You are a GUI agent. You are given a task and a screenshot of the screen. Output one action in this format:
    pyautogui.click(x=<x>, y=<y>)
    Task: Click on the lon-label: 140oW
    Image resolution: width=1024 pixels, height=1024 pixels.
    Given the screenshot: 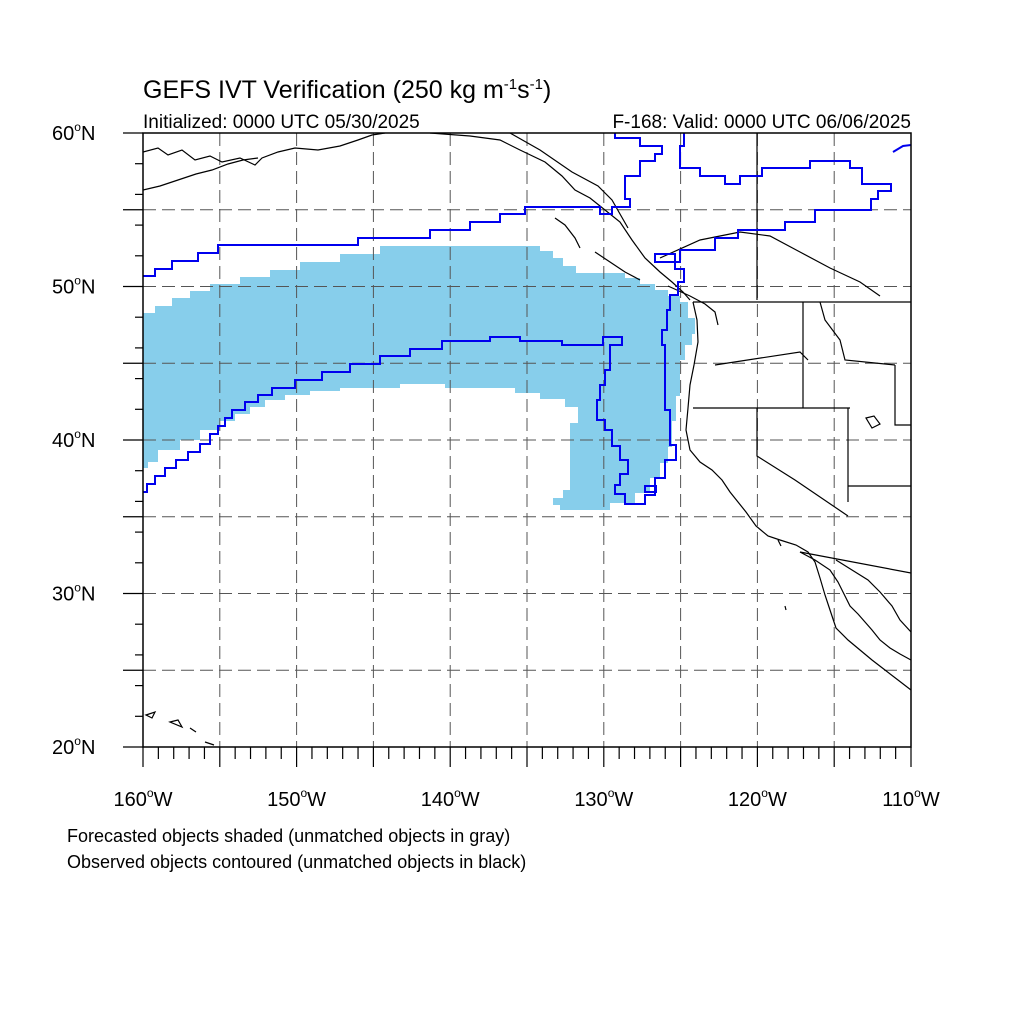 What is the action you would take?
    pyautogui.click(x=450, y=798)
    